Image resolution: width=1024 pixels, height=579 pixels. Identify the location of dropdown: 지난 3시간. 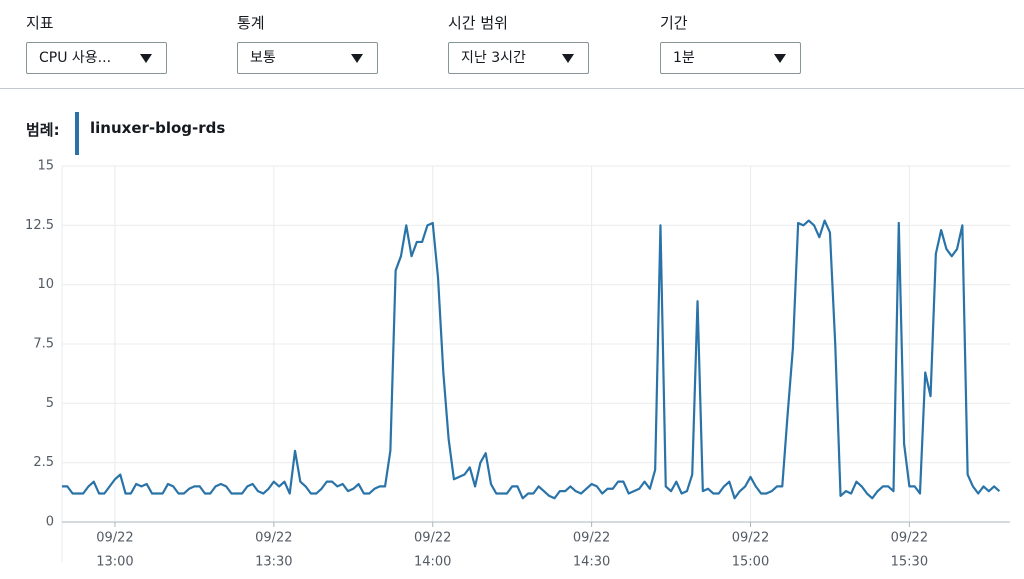
(518, 58).